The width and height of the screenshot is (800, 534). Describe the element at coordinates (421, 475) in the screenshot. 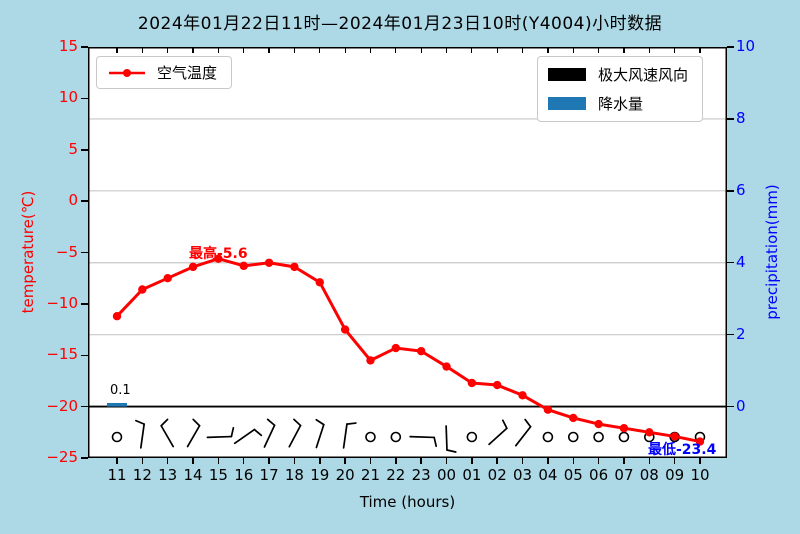

I see `x-tick-label: 23` at that location.